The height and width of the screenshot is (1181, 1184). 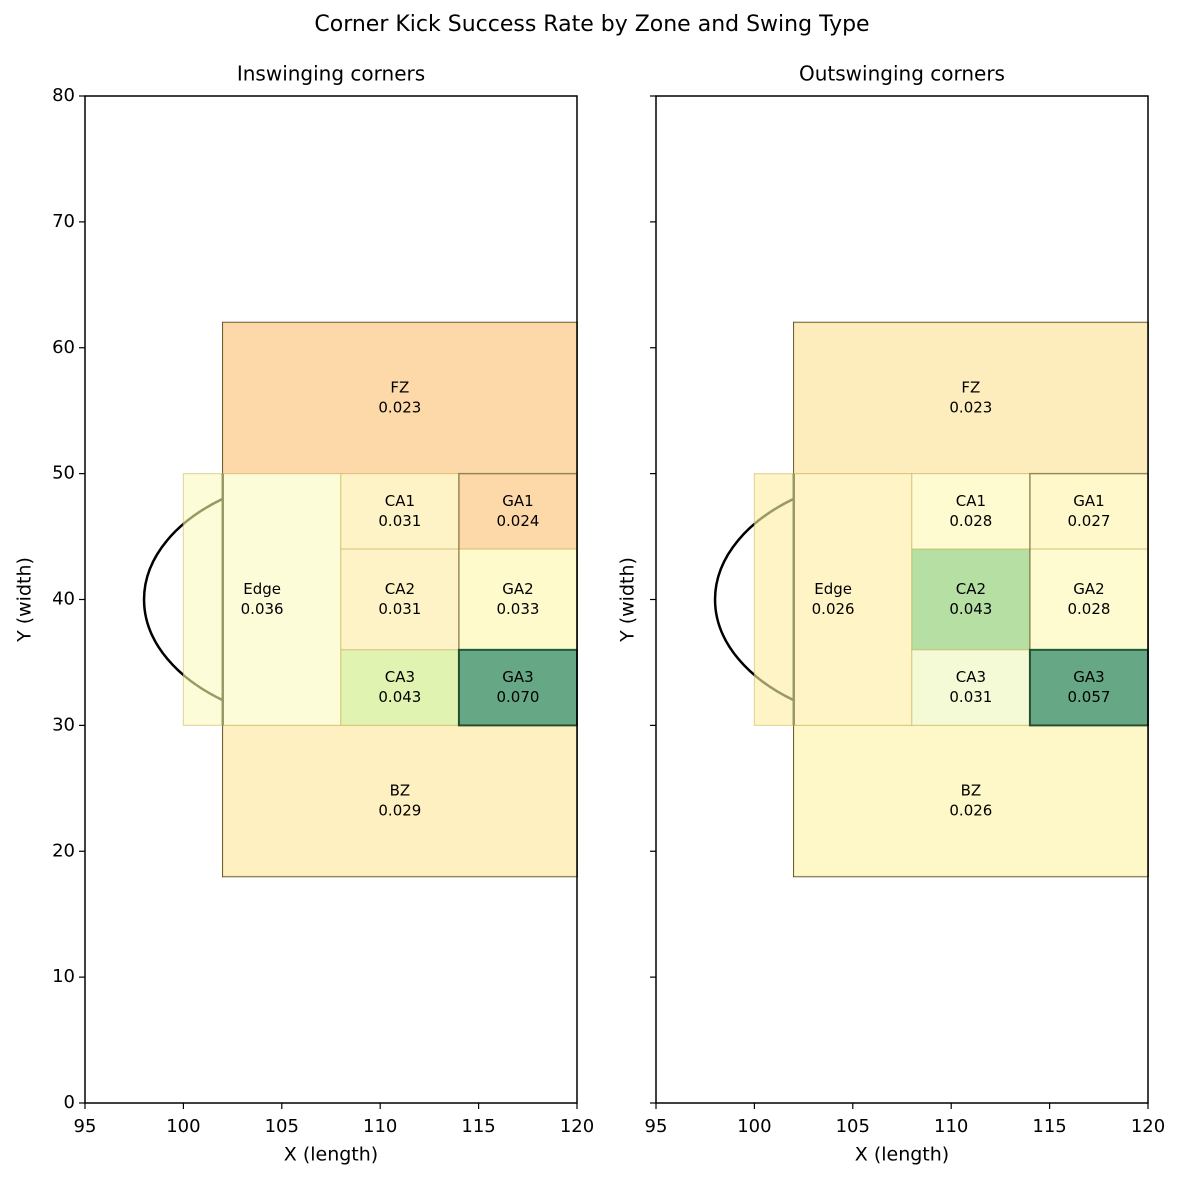 What do you see at coordinates (63, 95) in the screenshot?
I see `y-tick-label: 80` at bounding box center [63, 95].